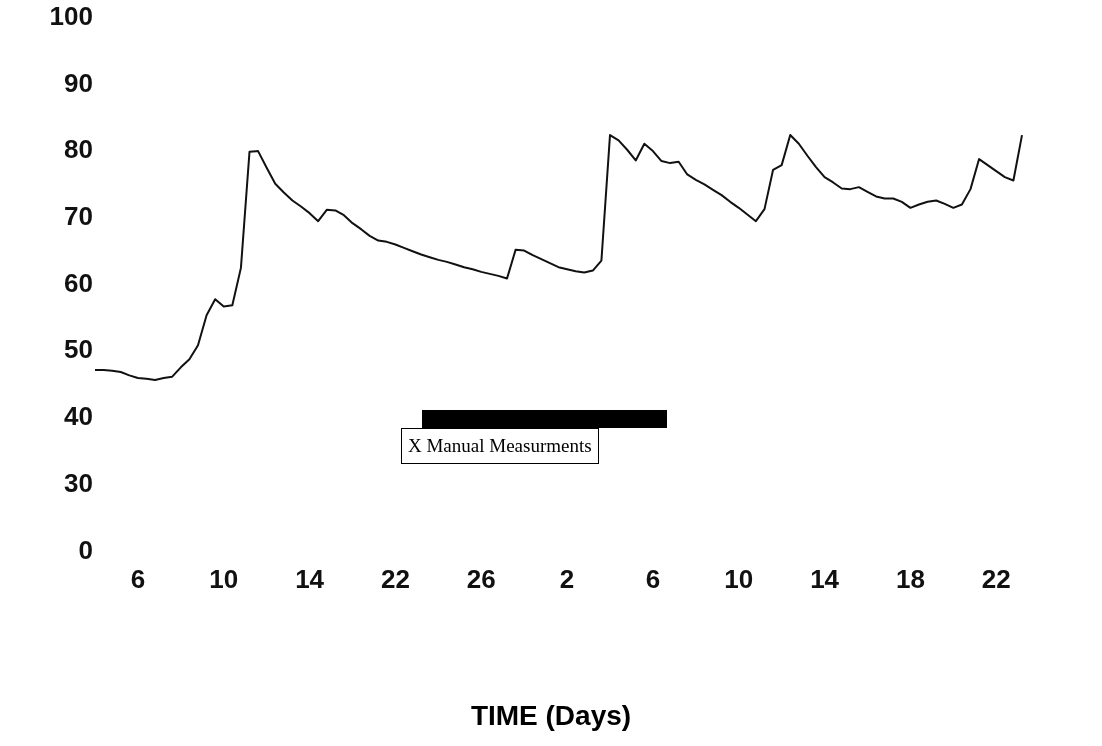  Describe the element at coordinates (551, 716) in the screenshot. I see `x-axis-title: TIME (Days)` at that location.